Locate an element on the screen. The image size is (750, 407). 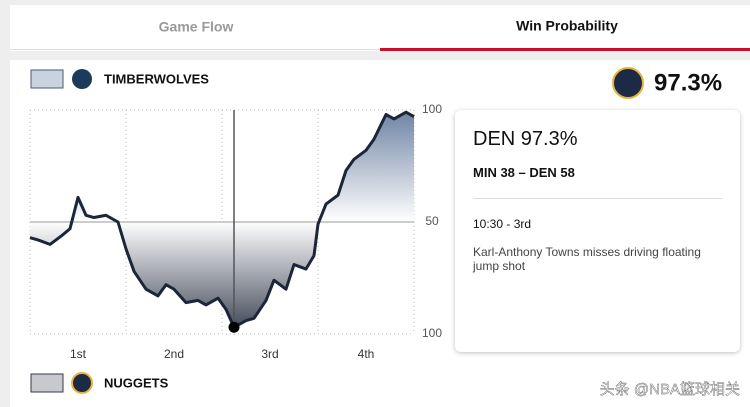
leader-logo is located at coordinates (628, 83).